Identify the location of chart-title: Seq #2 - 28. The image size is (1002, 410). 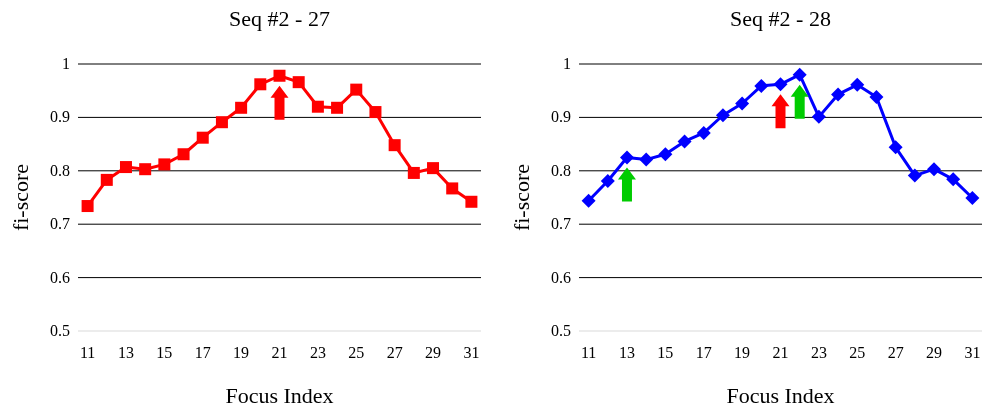
(780, 18).